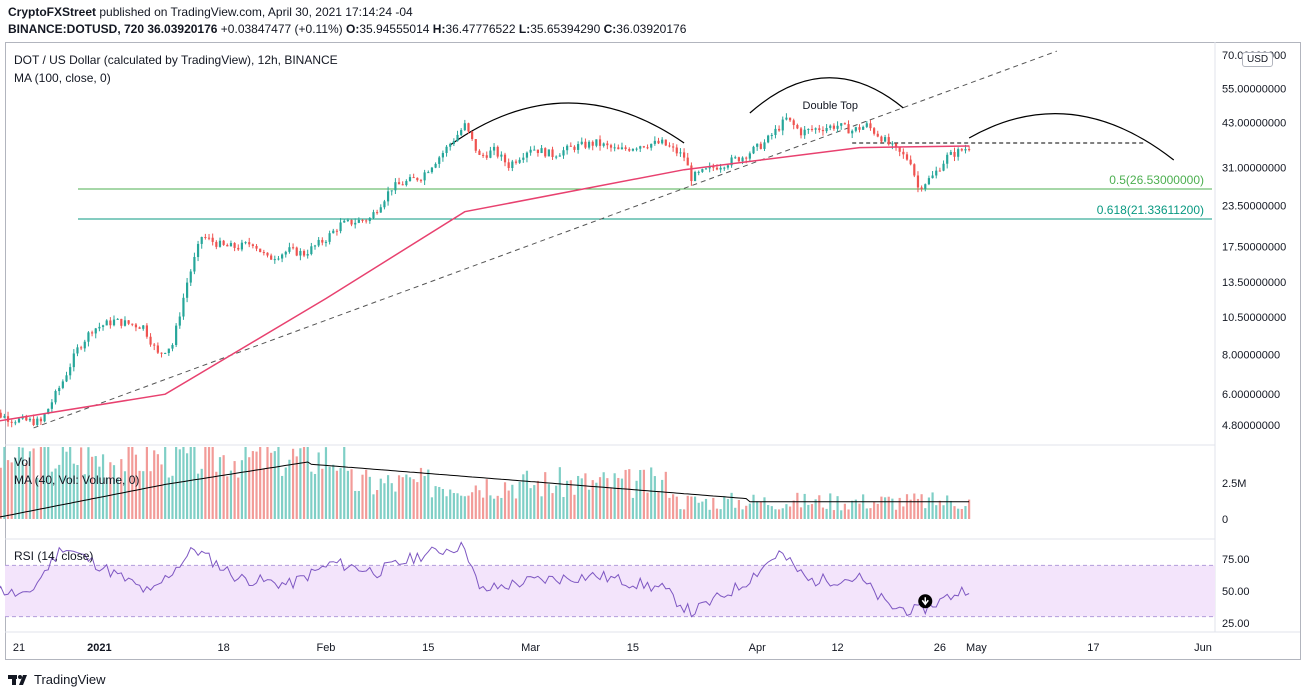 This screenshot has width=1307, height=698. I want to click on tradingview-logo-icon, so click(18, 680).